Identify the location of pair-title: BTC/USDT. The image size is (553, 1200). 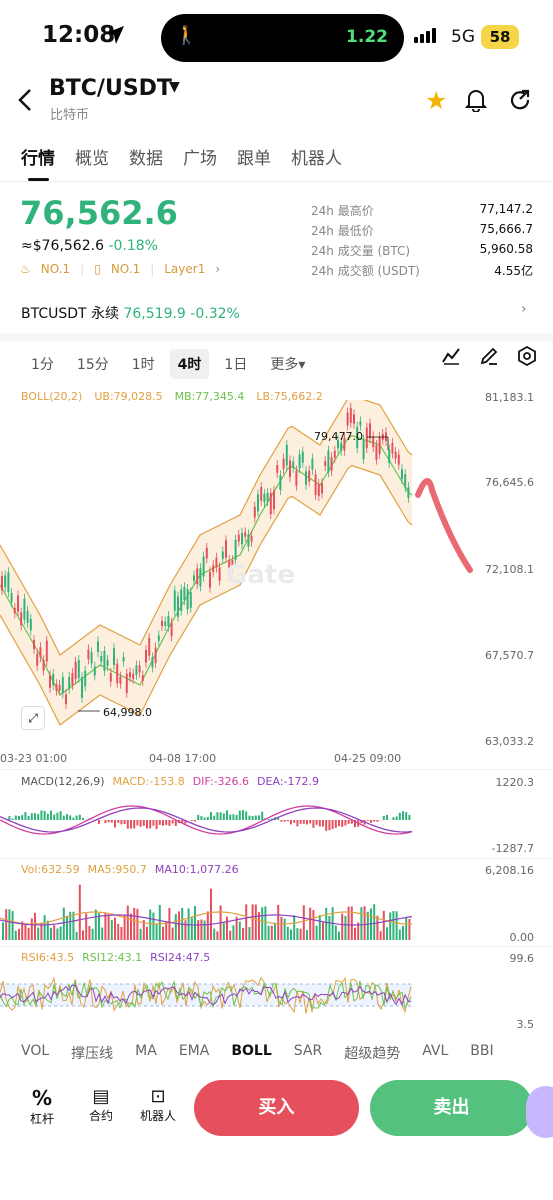
(110, 88).